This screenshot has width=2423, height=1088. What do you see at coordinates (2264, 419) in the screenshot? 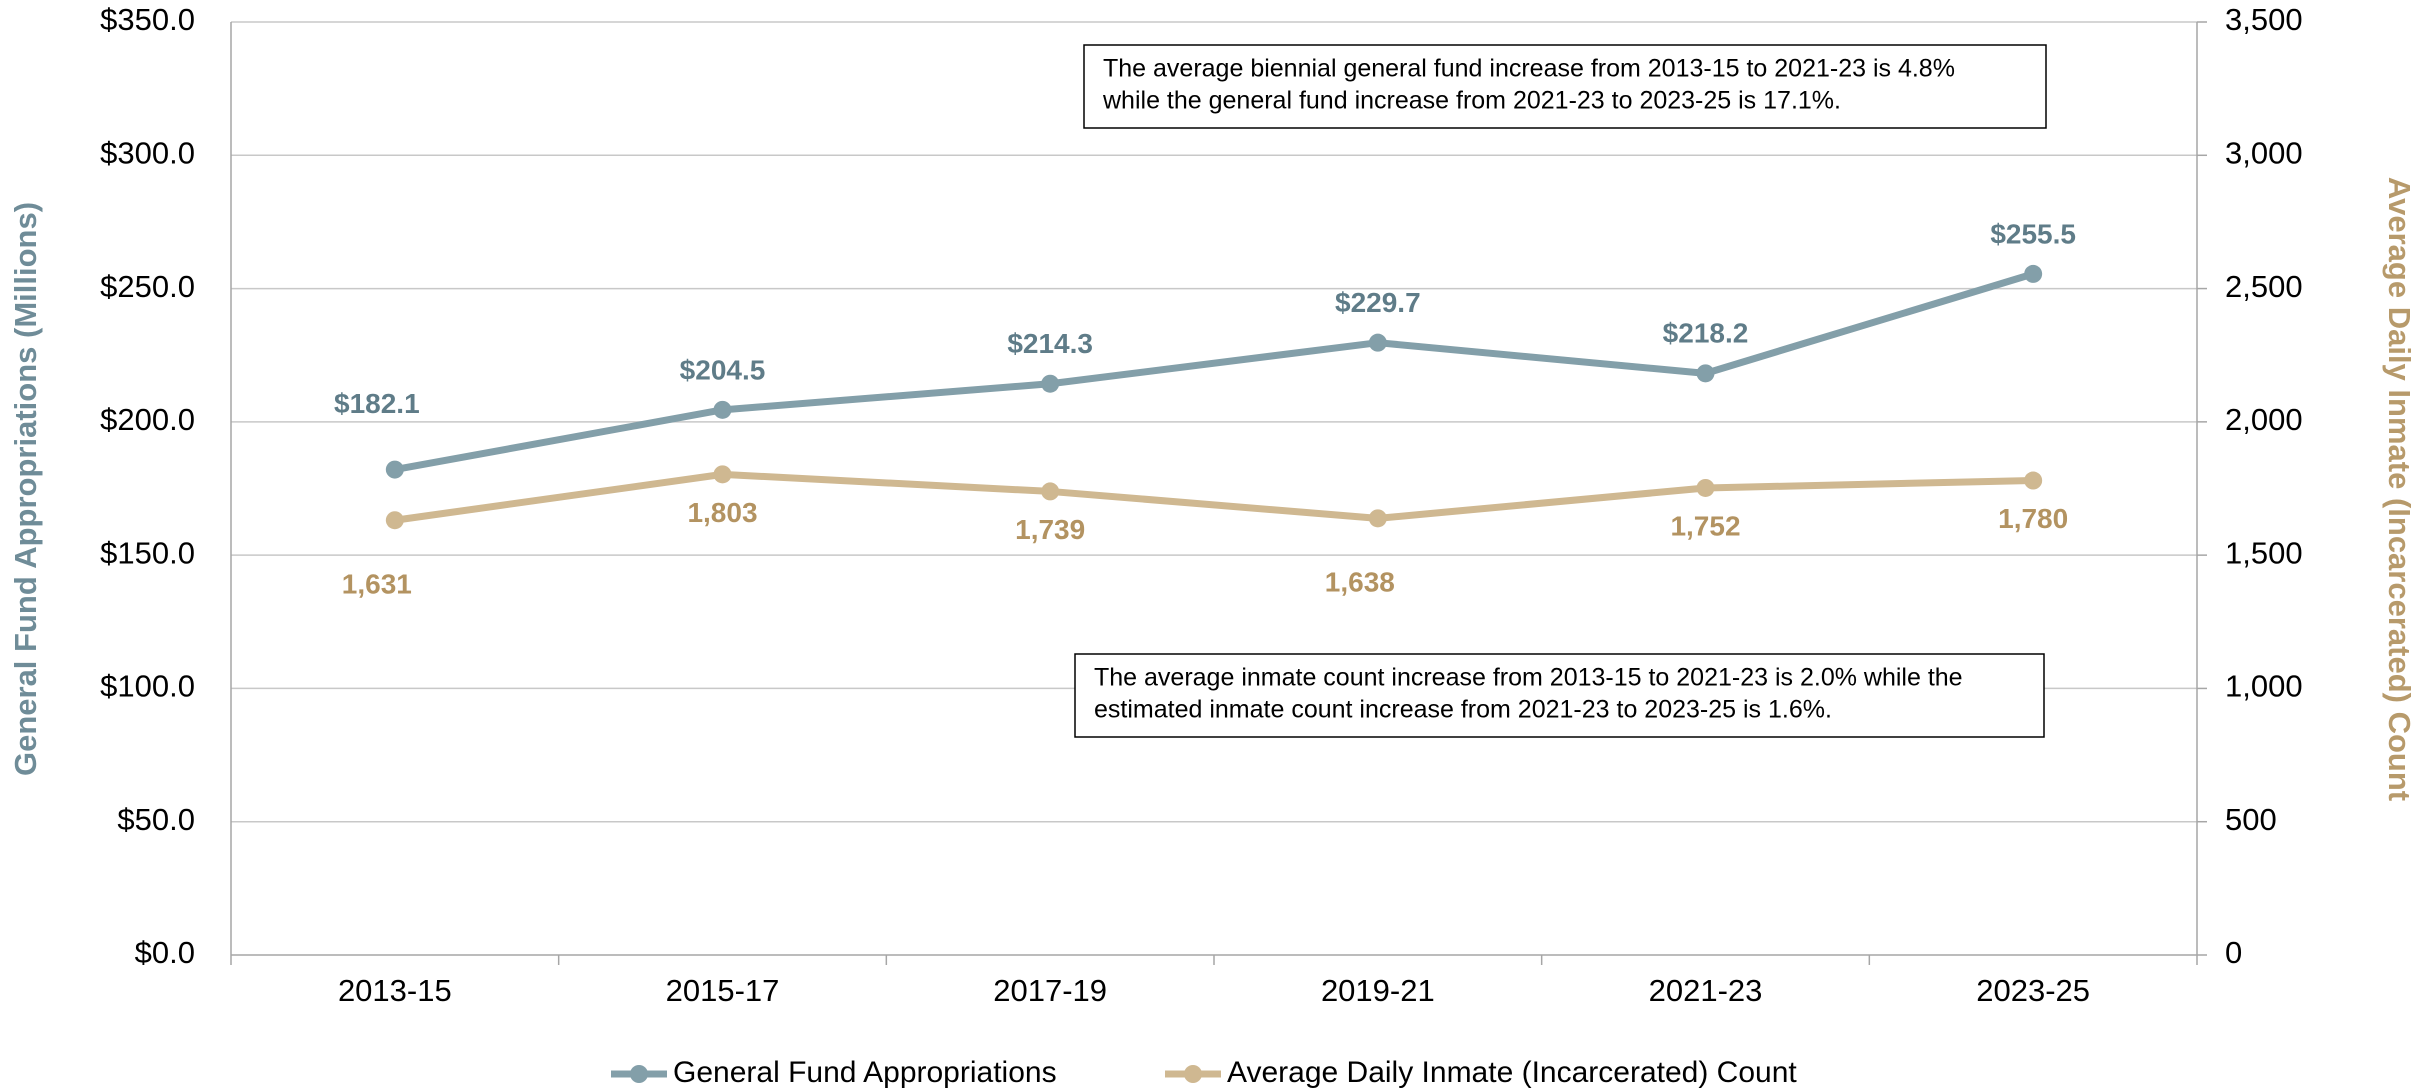
I see `y2-tick-label: 2,000` at bounding box center [2264, 419].